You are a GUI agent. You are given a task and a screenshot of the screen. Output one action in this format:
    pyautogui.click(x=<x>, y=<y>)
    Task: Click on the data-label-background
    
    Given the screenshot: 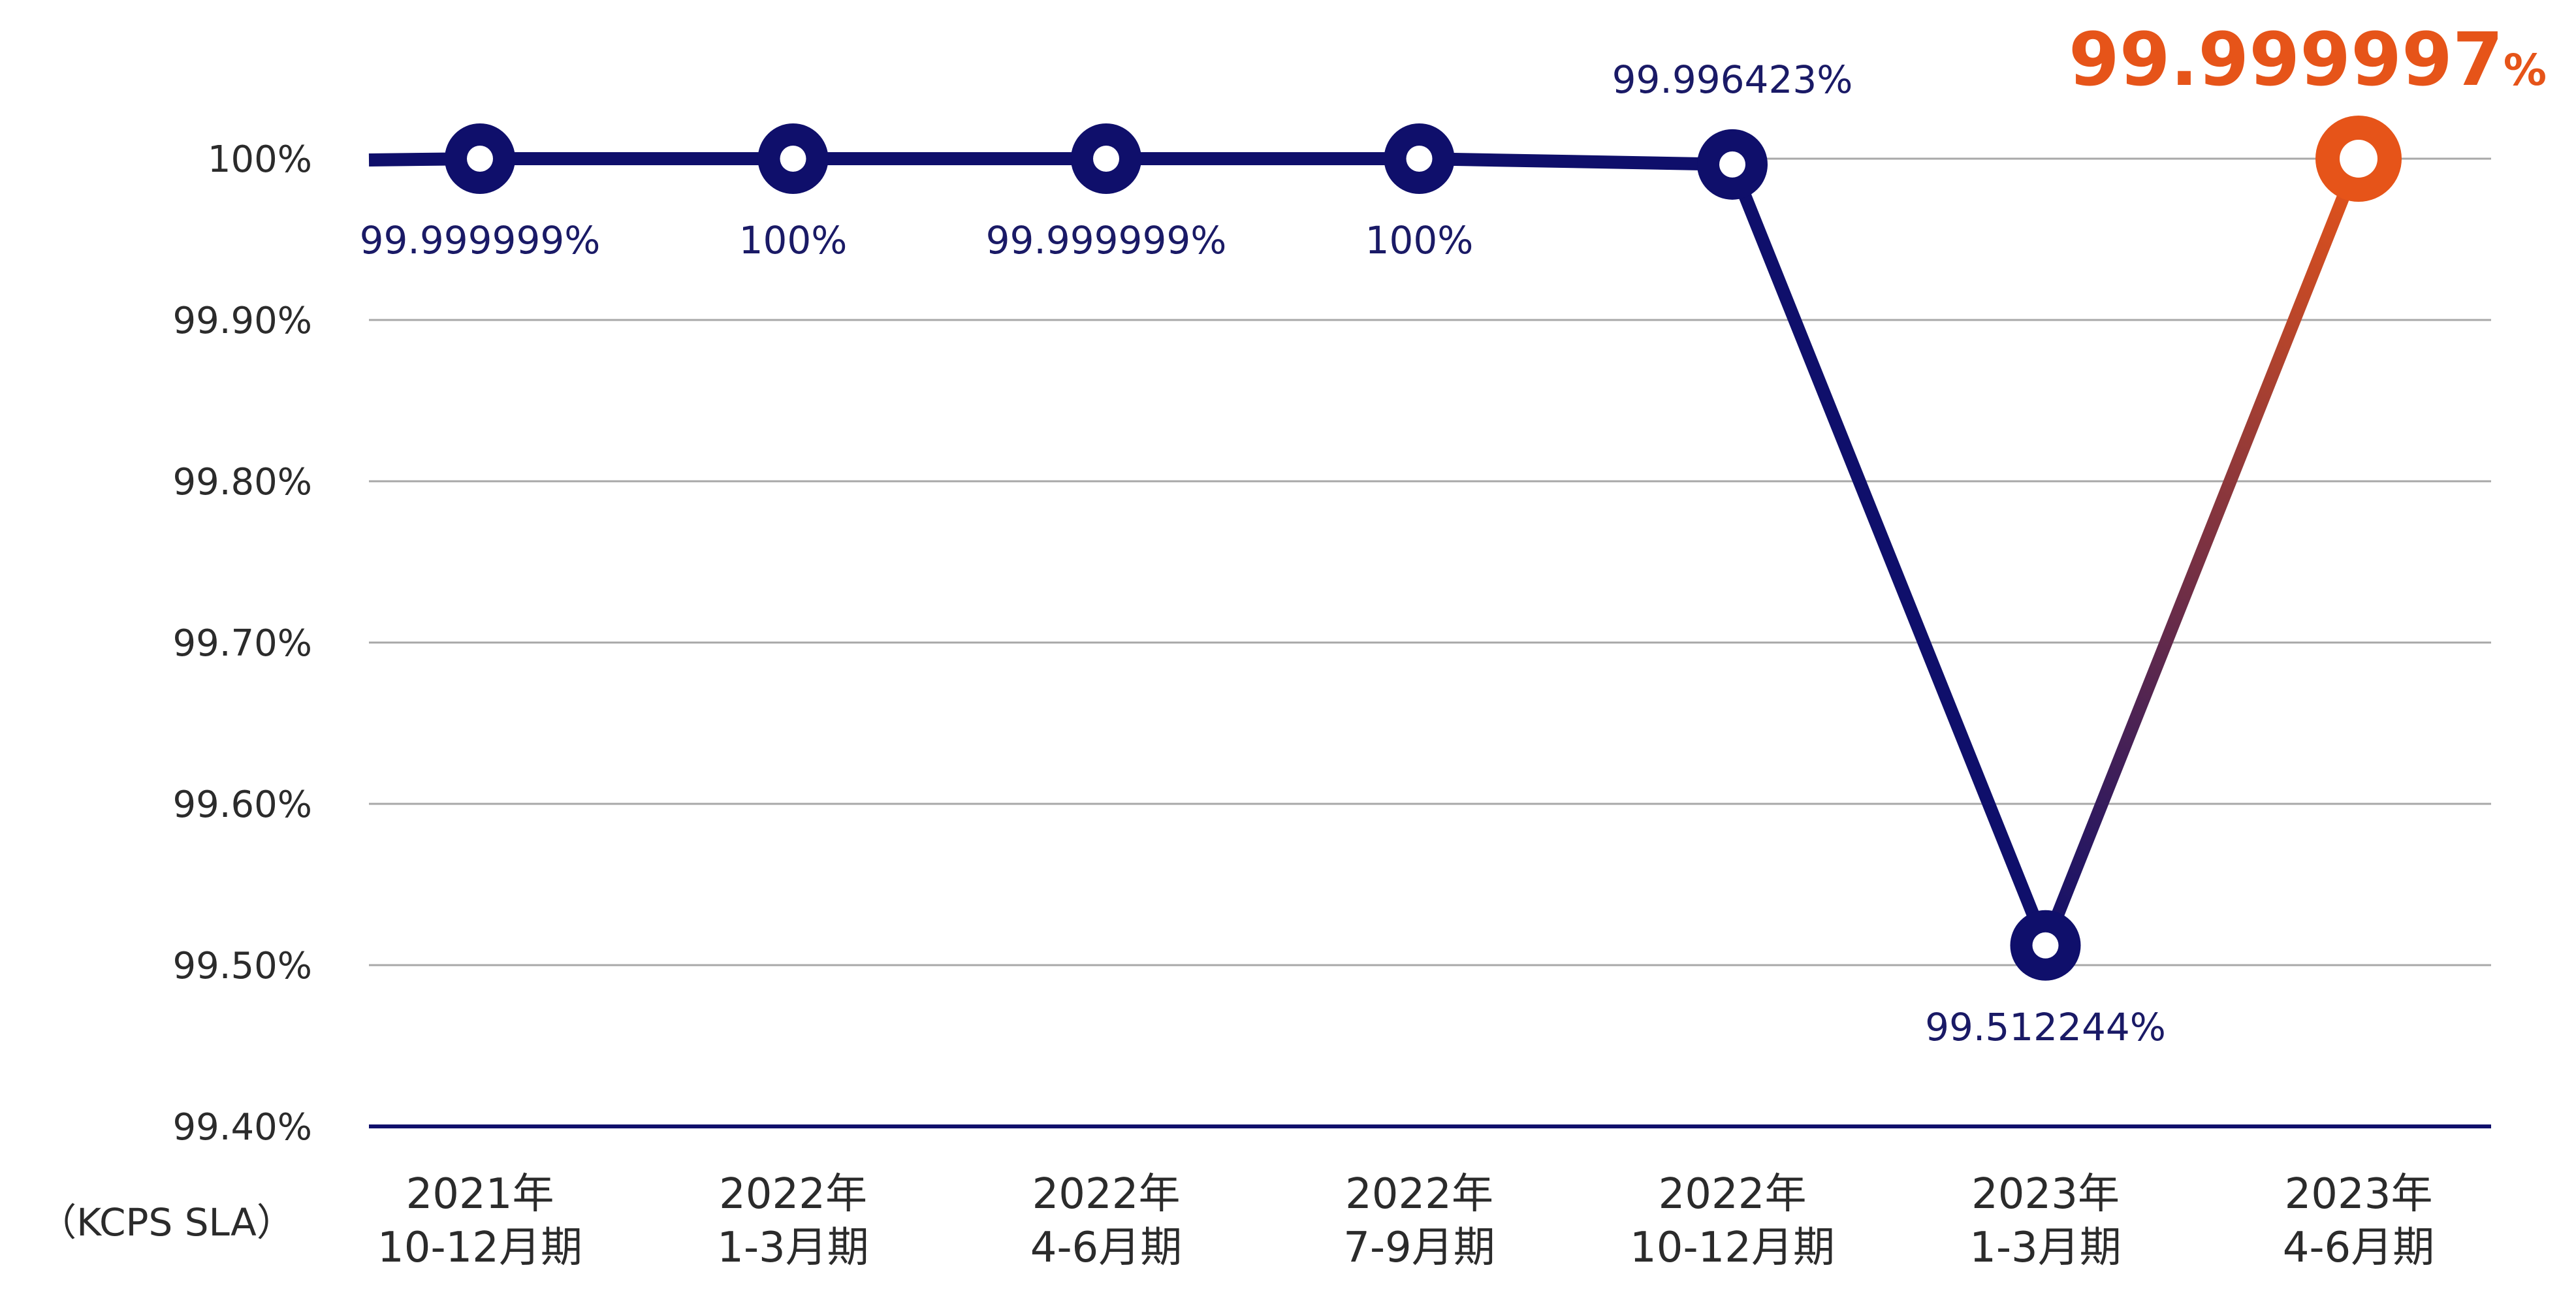 What is the action you would take?
    pyautogui.click(x=1729, y=81)
    